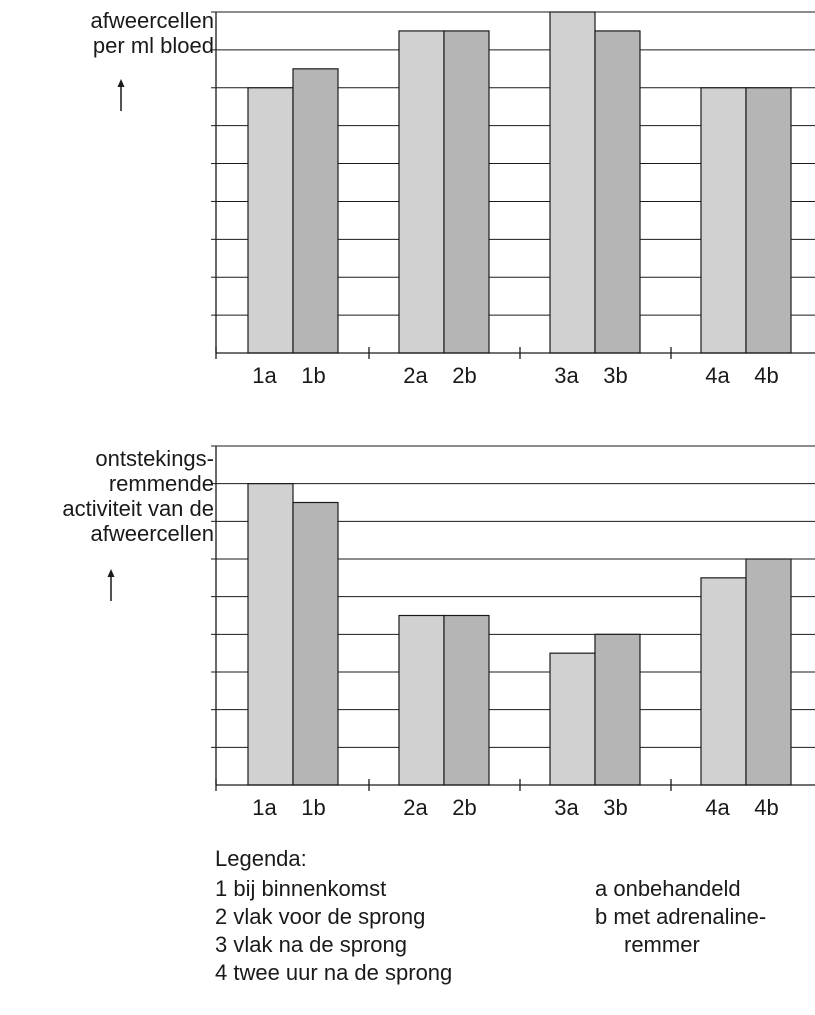 The width and height of the screenshot is (815, 1015). Describe the element at coordinates (154, 458) in the screenshot. I see `y-axis-label-line: ontstekings-` at that location.